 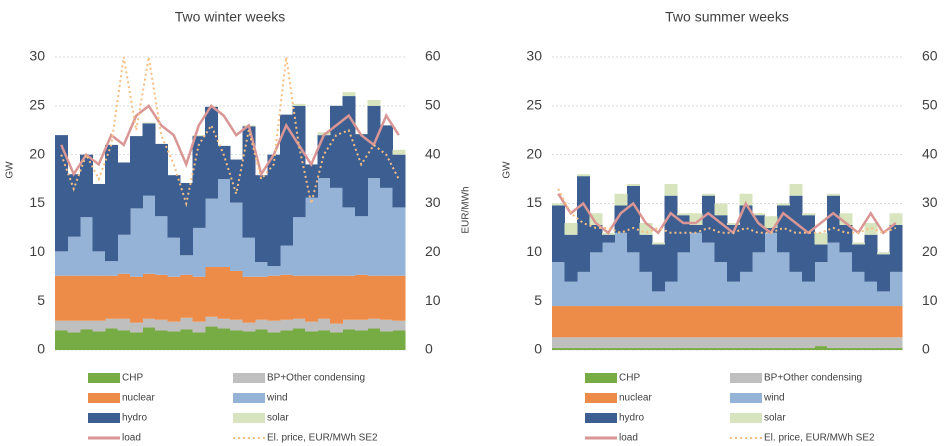 I want to click on y2-tick-label: 50, so click(x=433, y=105).